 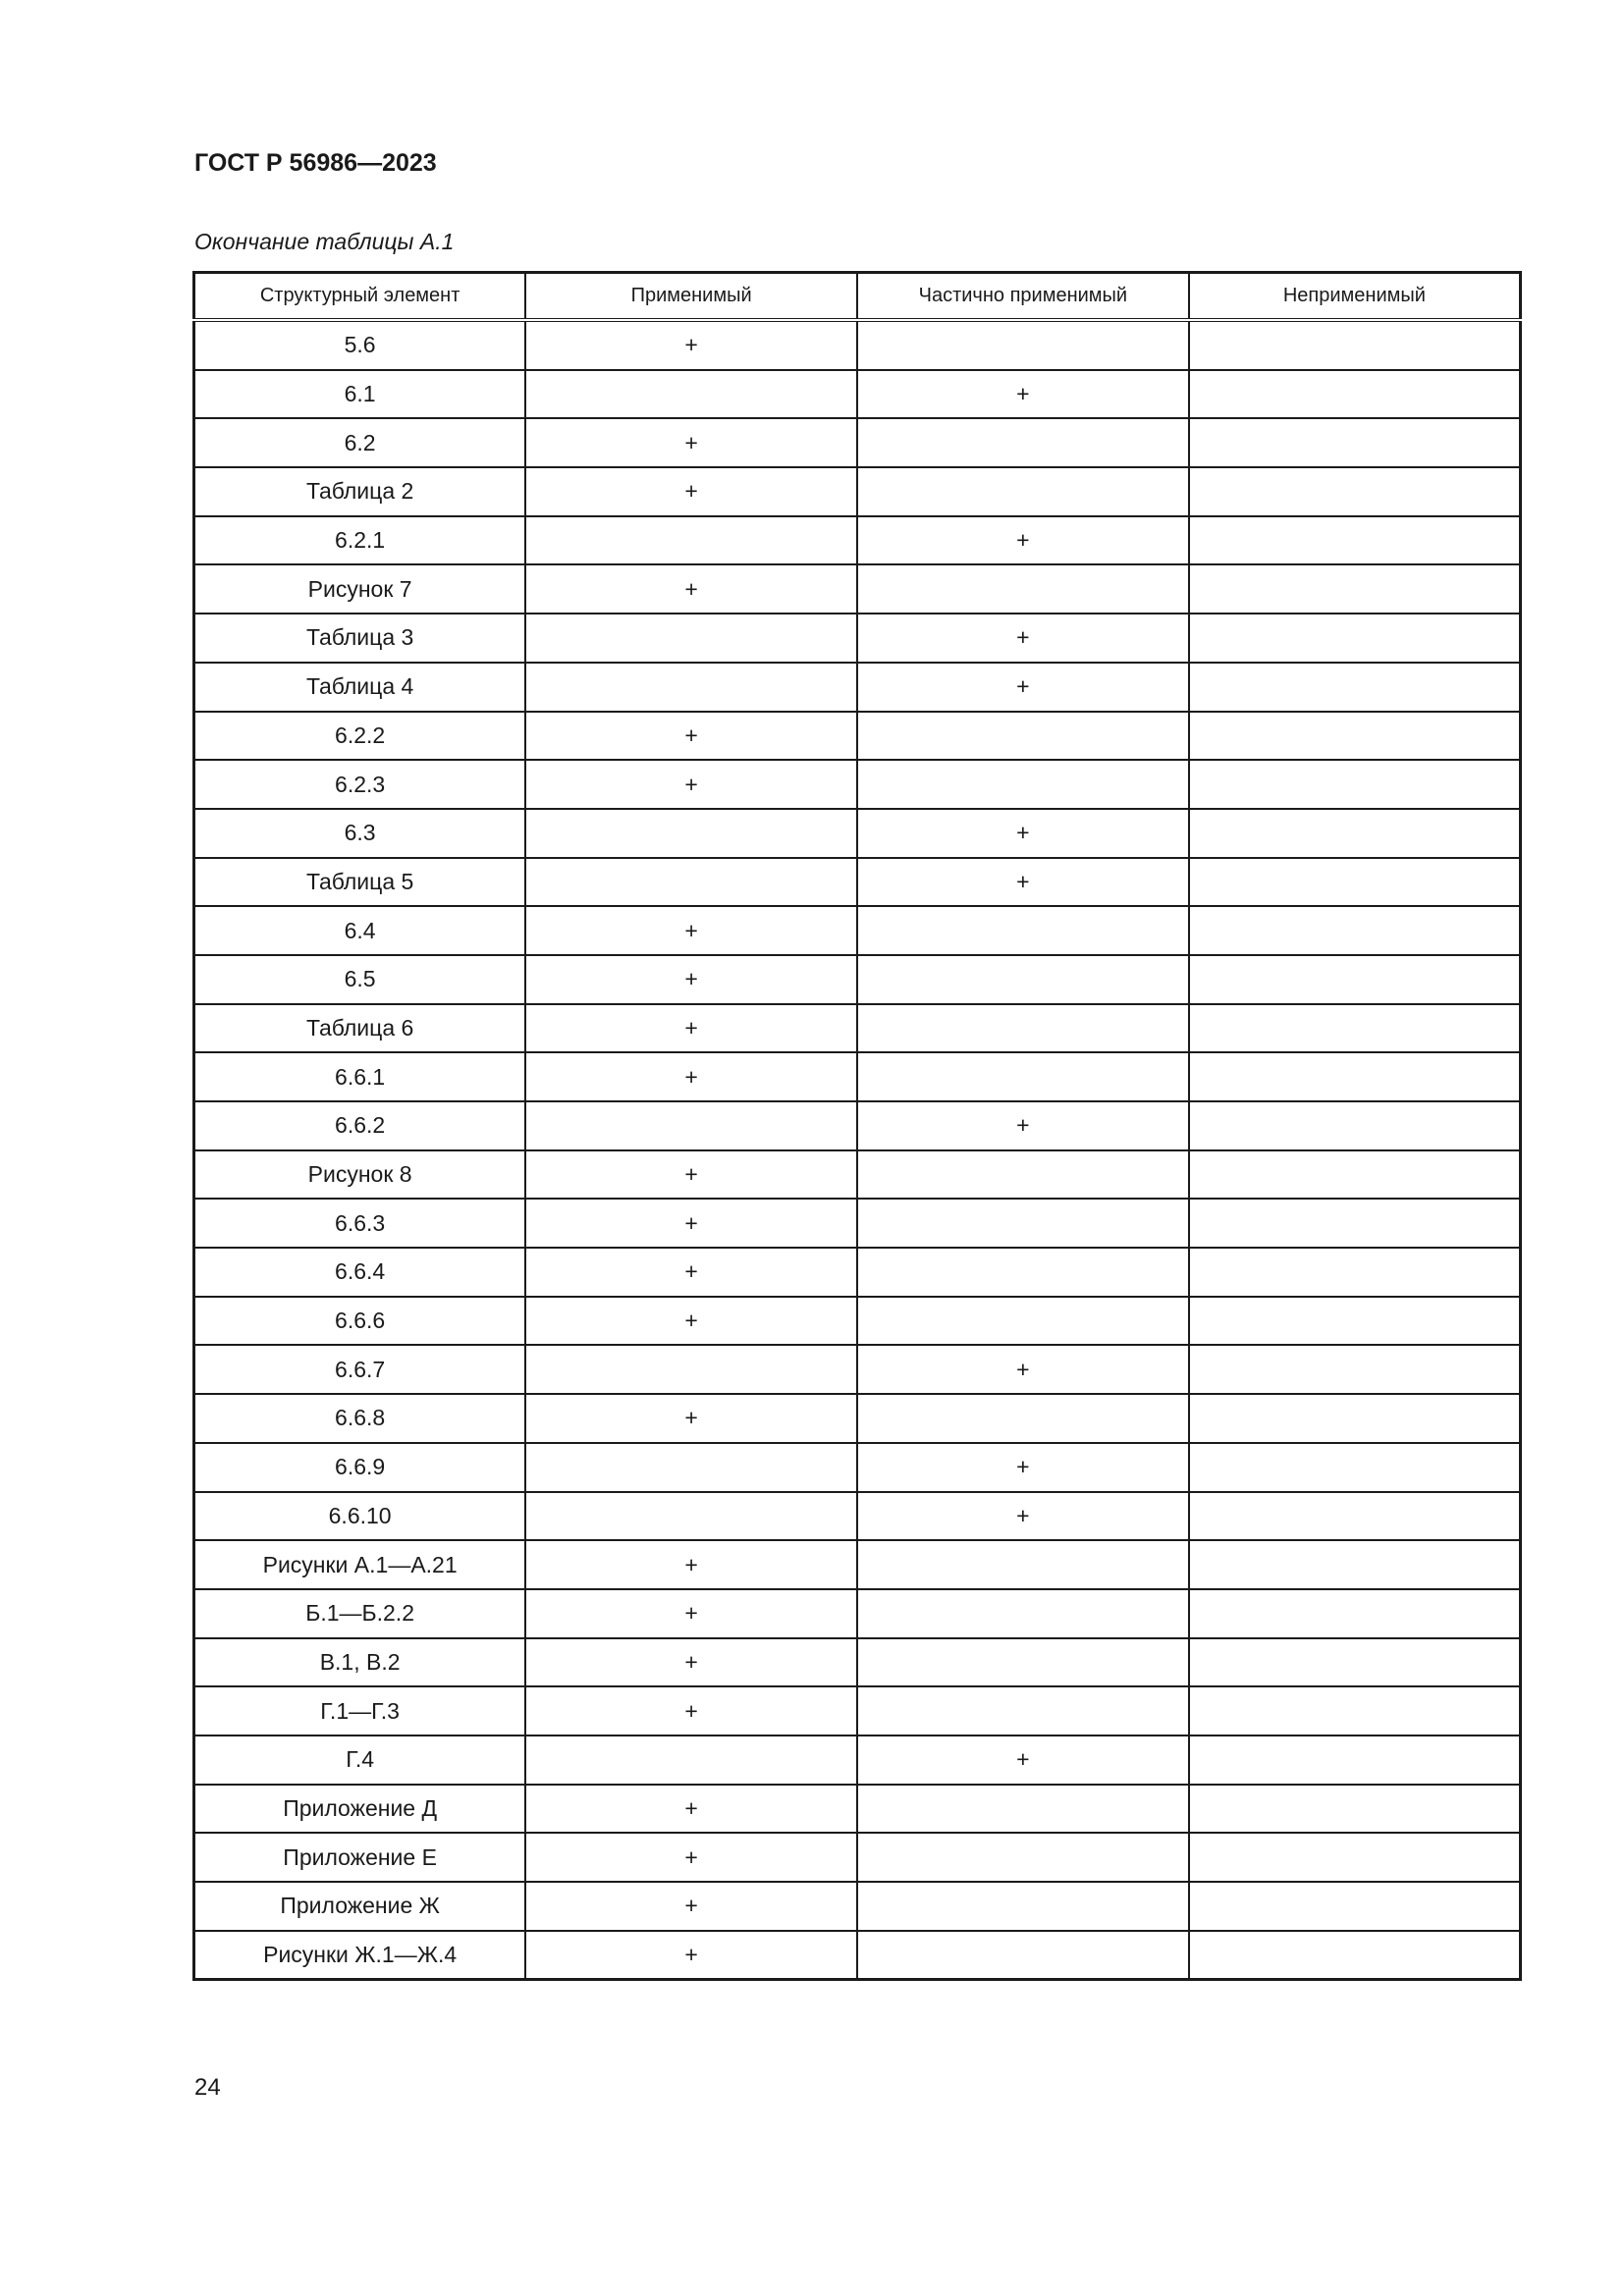 What do you see at coordinates (857, 1565) in the screenshot?
I see `table-row: Рисунки А.1—А.21 +` at bounding box center [857, 1565].